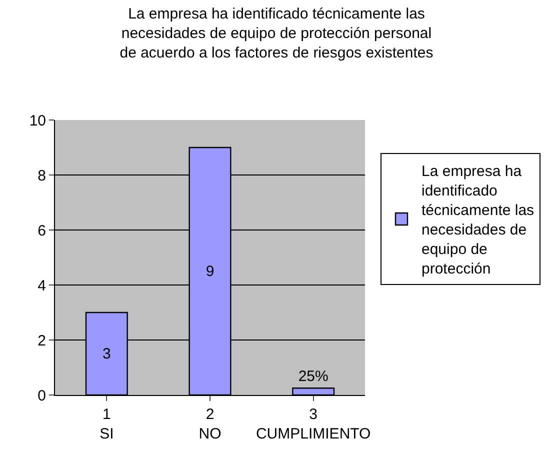 Image resolution: width=553 pixels, height=465 pixels. What do you see at coordinates (107, 424) in the screenshot?
I see `x-tick-label: 1 SI` at bounding box center [107, 424].